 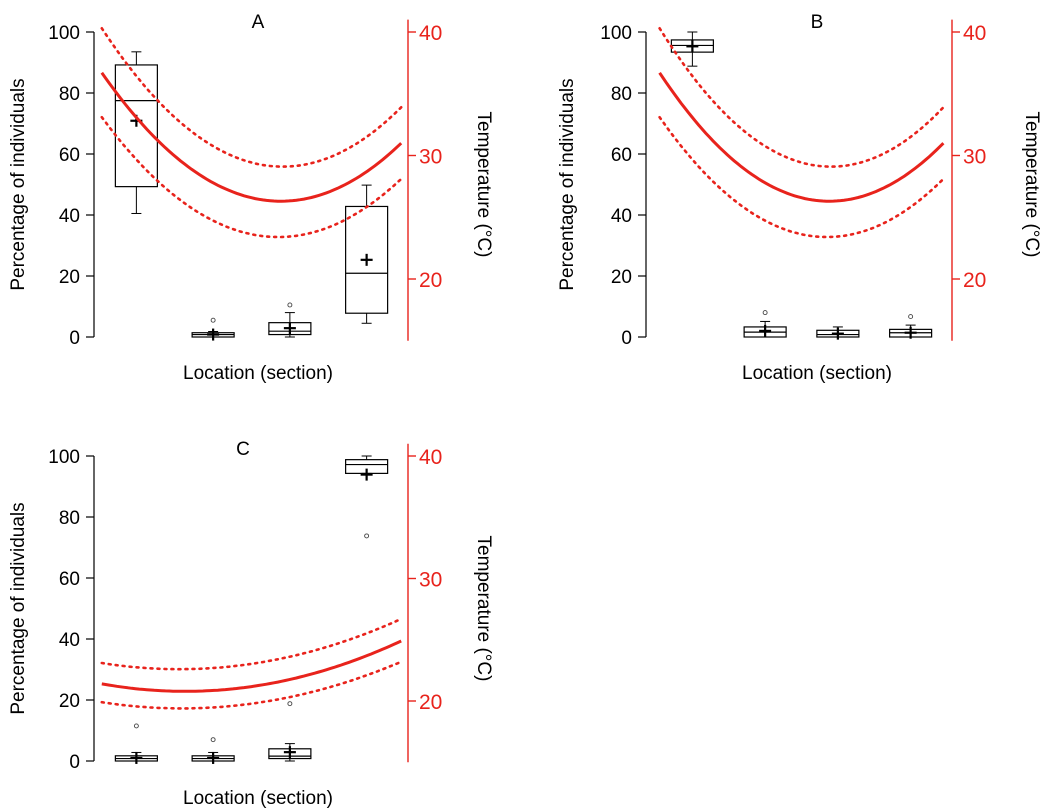 I want to click on panel-title: A, so click(x=258, y=22).